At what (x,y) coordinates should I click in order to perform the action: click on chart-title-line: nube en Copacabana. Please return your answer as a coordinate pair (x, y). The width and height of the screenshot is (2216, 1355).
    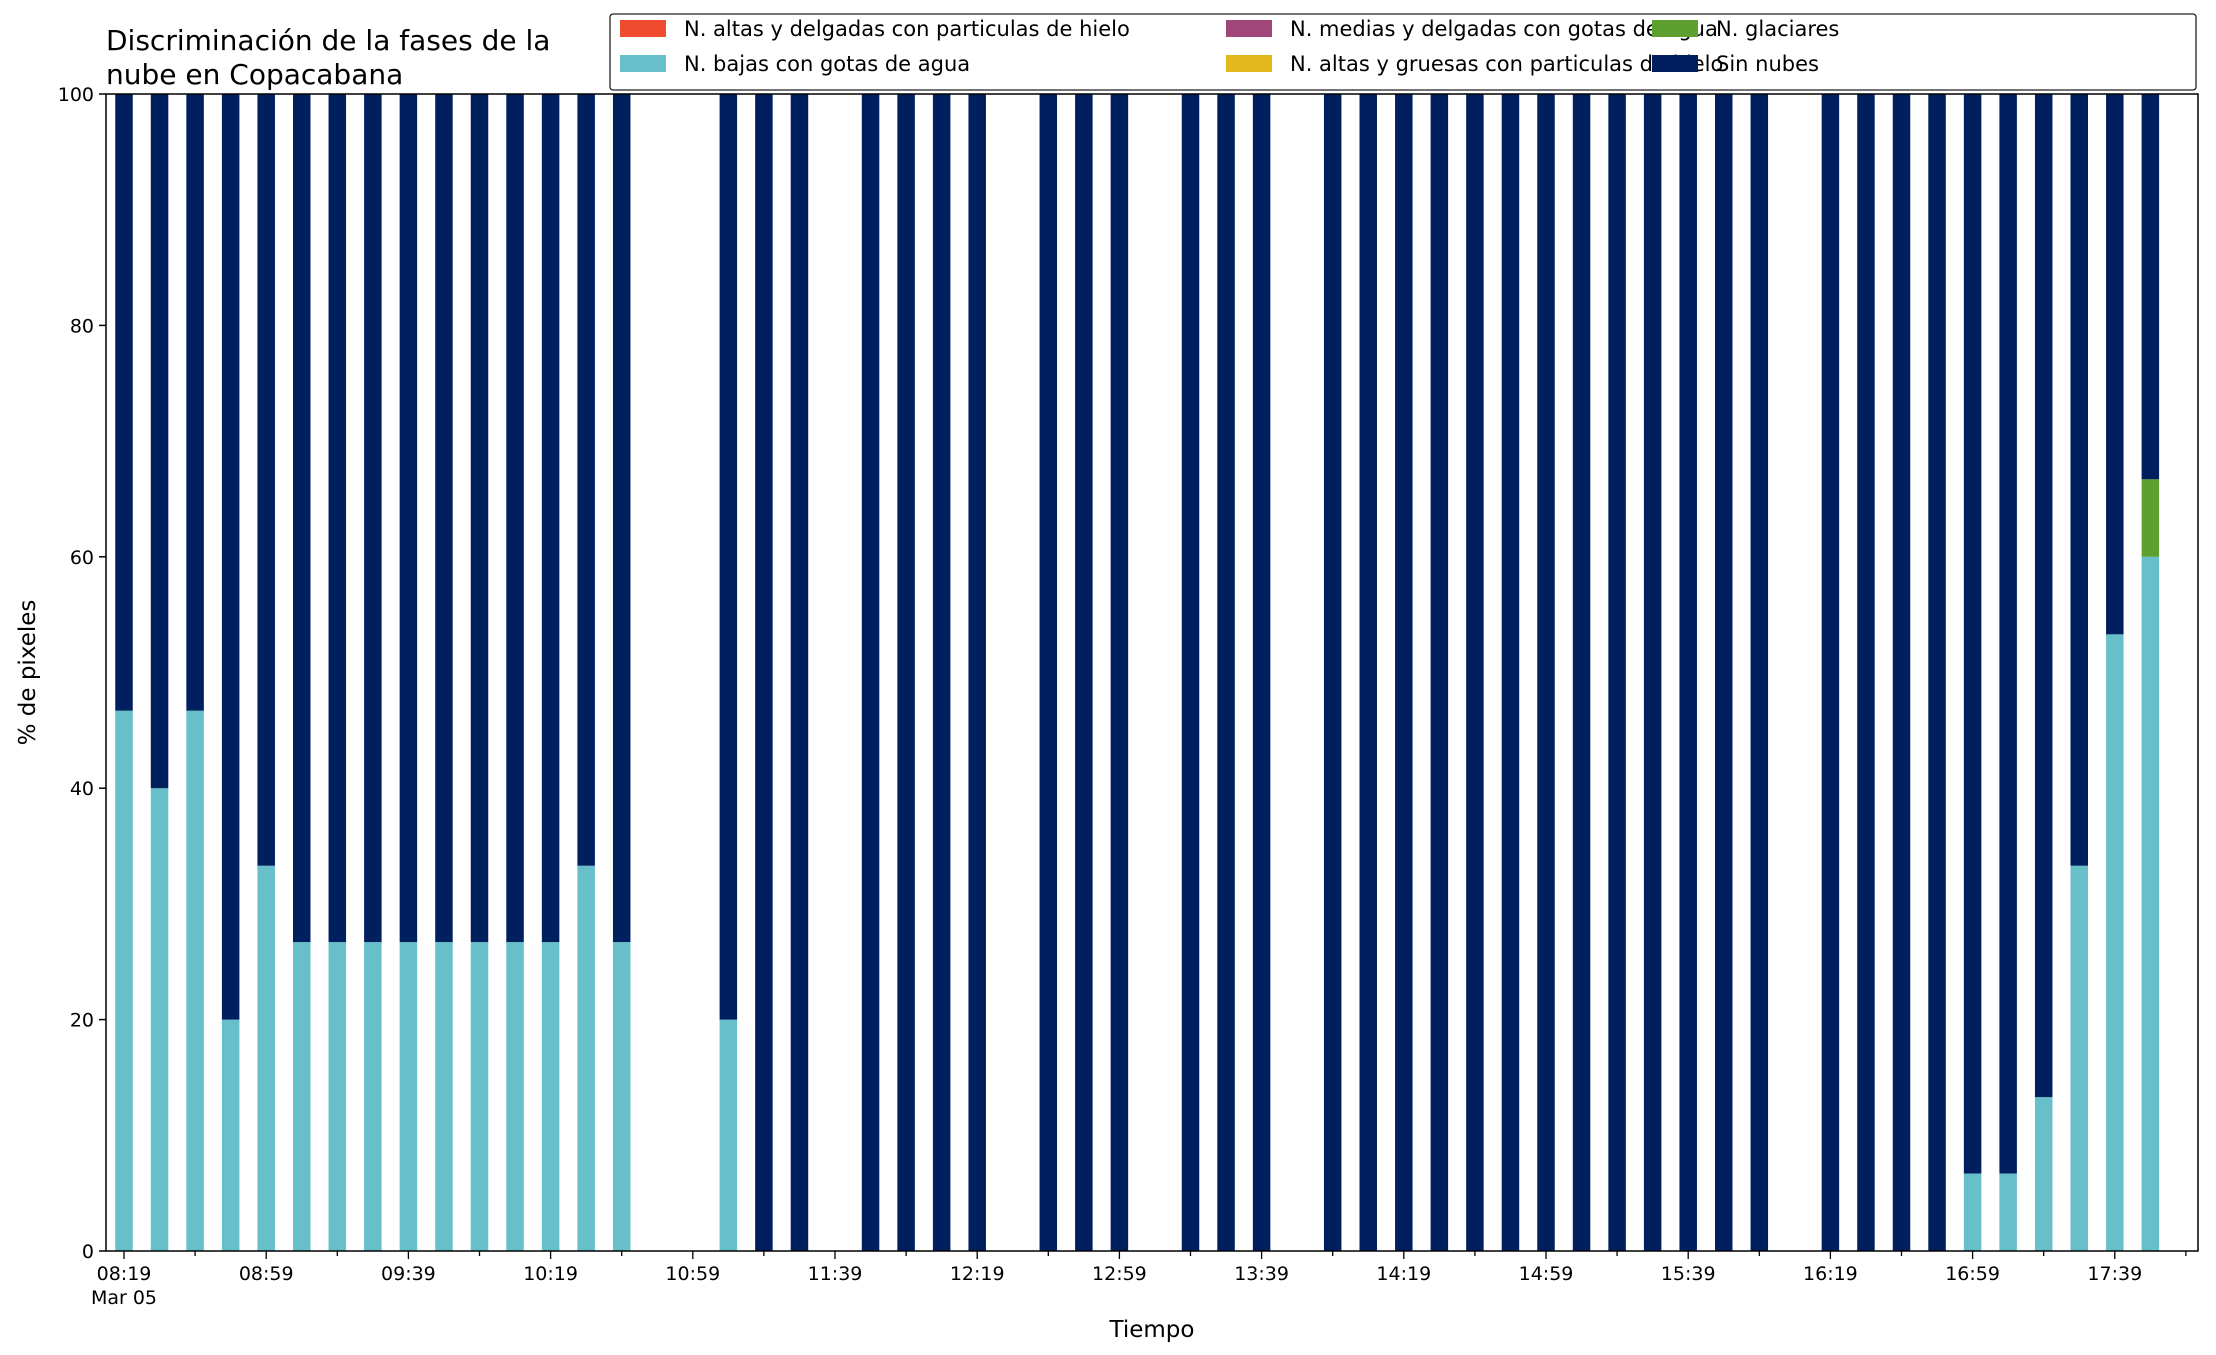
    Looking at the image, I should click on (254, 74).